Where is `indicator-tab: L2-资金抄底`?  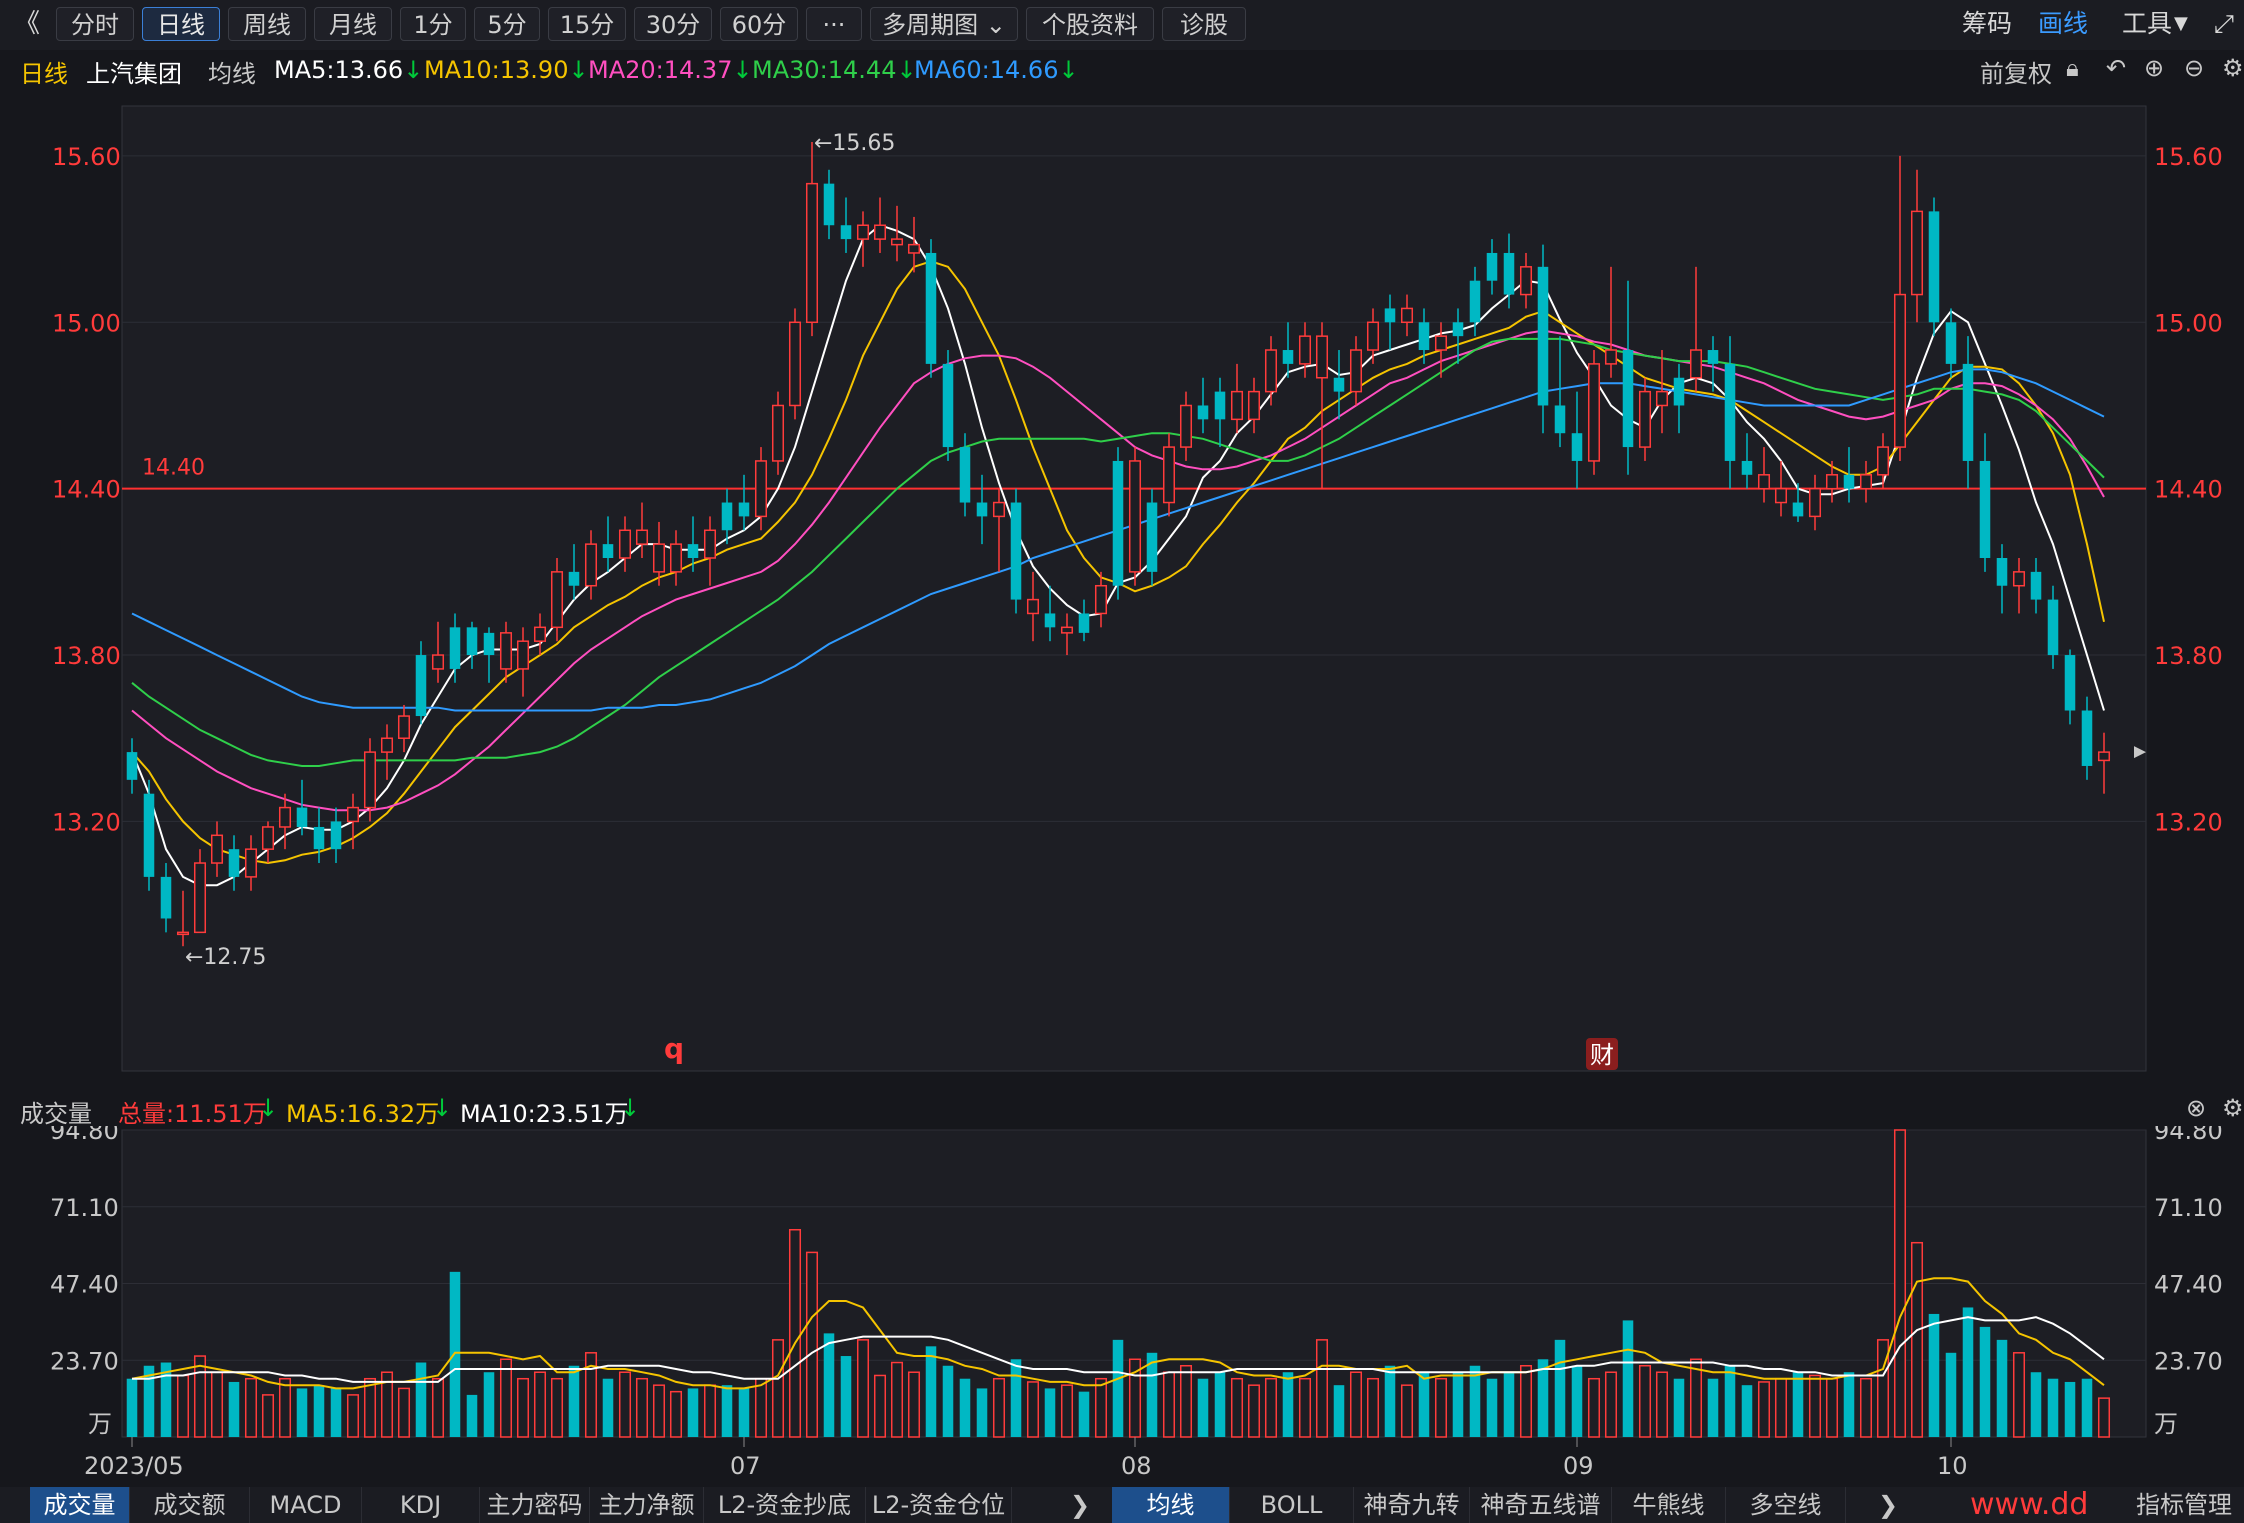
indicator-tab: L2-资金抄底 is located at coordinates (785, 1505).